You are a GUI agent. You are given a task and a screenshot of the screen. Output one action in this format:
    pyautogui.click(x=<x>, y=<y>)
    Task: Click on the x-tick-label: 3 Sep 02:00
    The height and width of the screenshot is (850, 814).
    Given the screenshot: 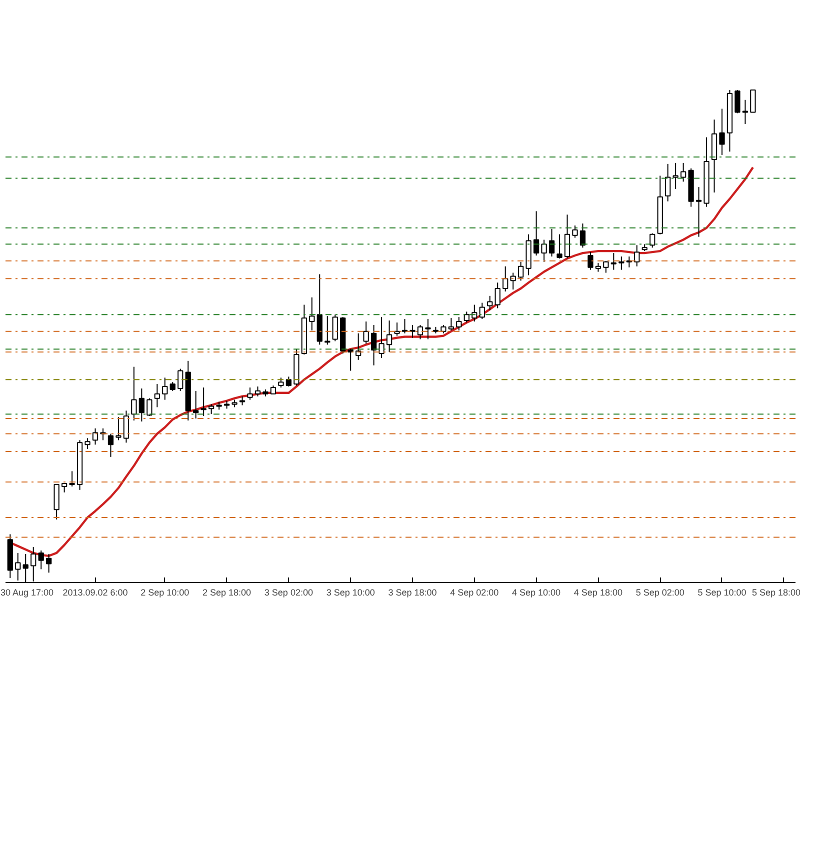 What is the action you would take?
    pyautogui.click(x=288, y=593)
    